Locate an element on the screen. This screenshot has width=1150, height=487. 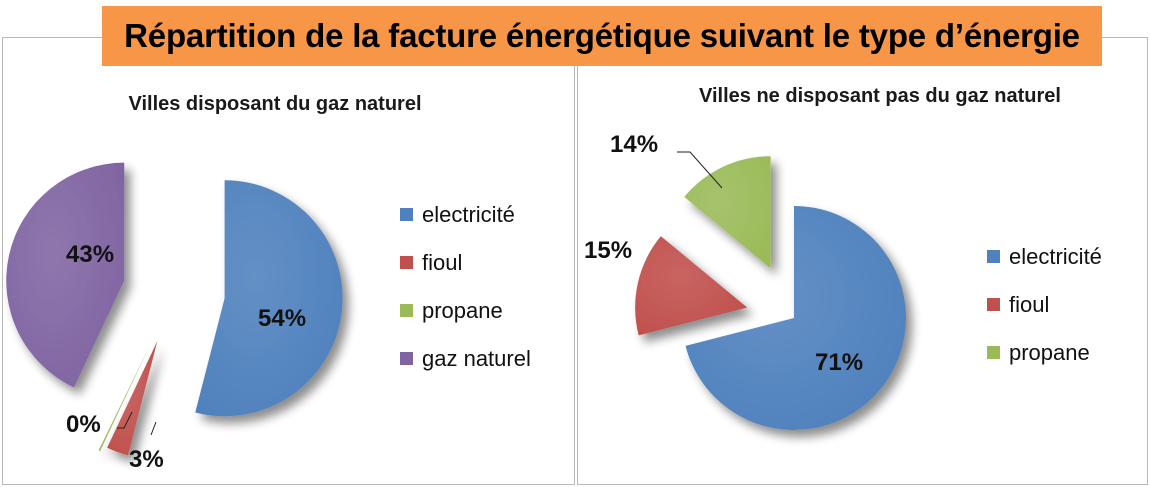
left-label-electricite: 54% is located at coordinates (282, 318).